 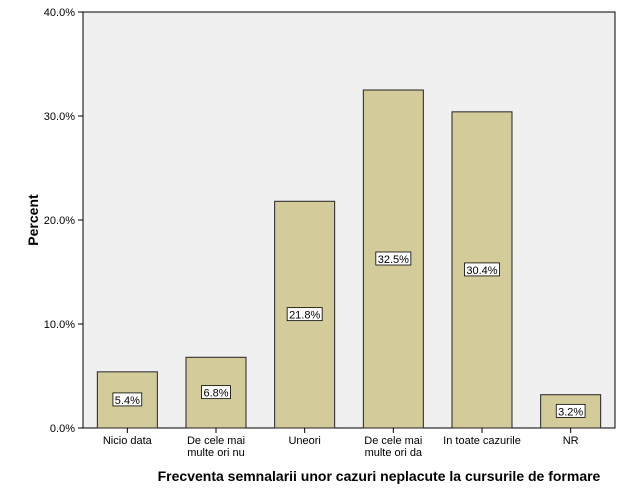 I want to click on y-axis-title: Percent, so click(x=33, y=220).